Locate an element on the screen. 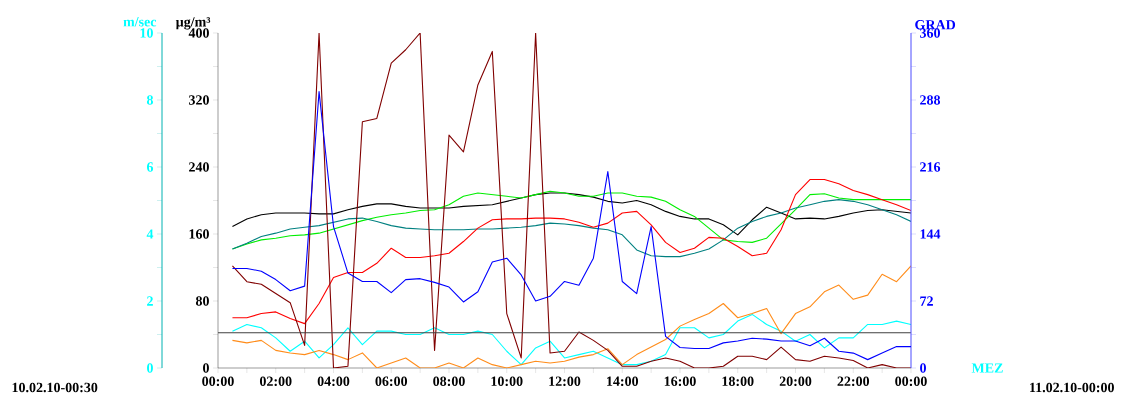 The height and width of the screenshot is (402, 1123). y3-tick-label: 4 is located at coordinates (150, 234).